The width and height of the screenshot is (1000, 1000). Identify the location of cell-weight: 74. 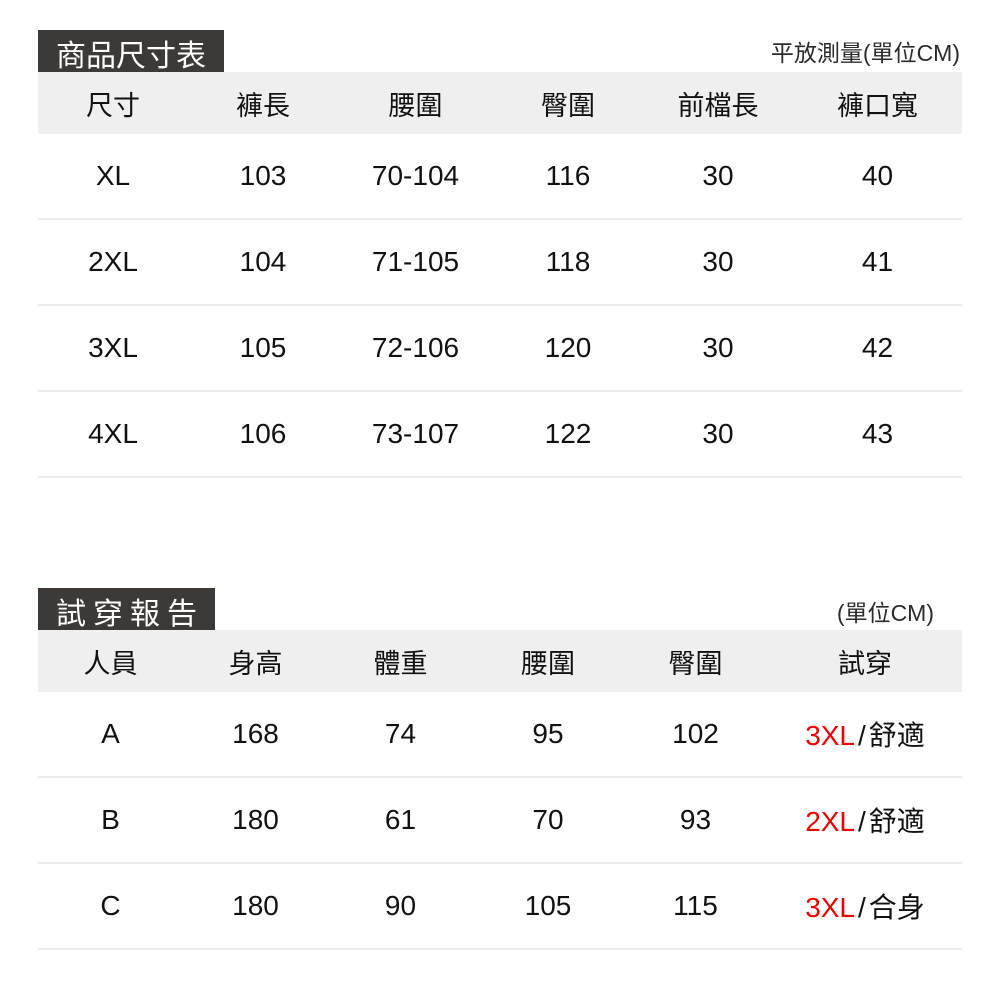
(400, 735).